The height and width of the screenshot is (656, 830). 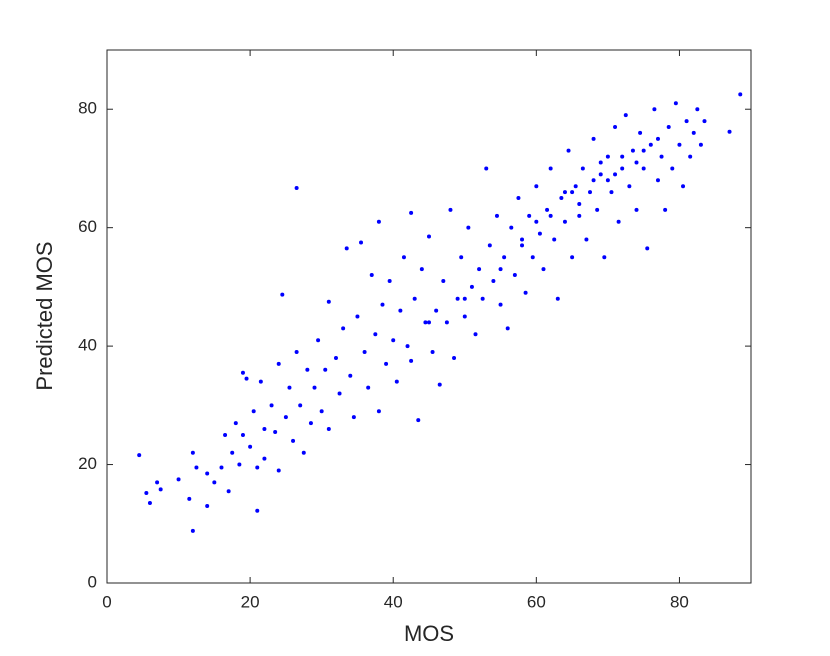 What do you see at coordinates (429, 633) in the screenshot?
I see `x-axis-label: MOS` at bounding box center [429, 633].